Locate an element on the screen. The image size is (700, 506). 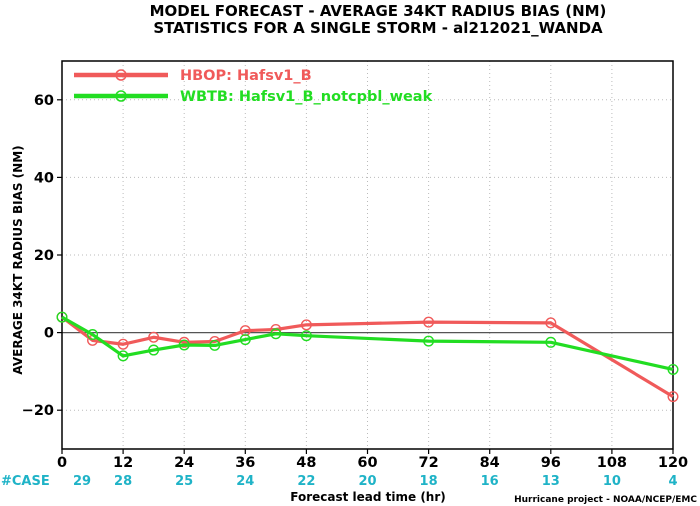
y-axis-ticks: −20 0 20 40 60 is located at coordinates (42, 256).